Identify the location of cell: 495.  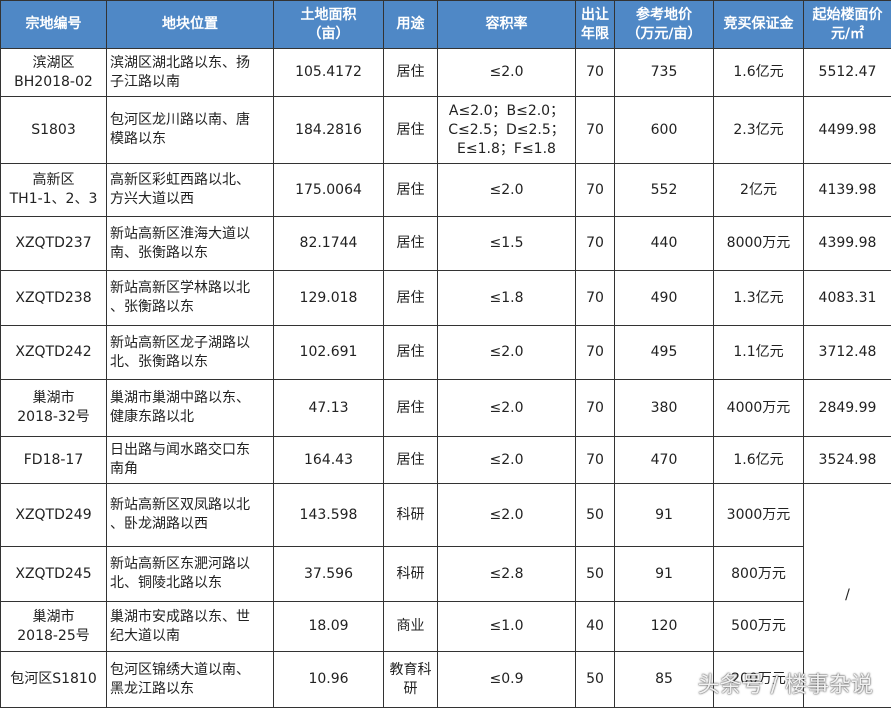
(664, 353).